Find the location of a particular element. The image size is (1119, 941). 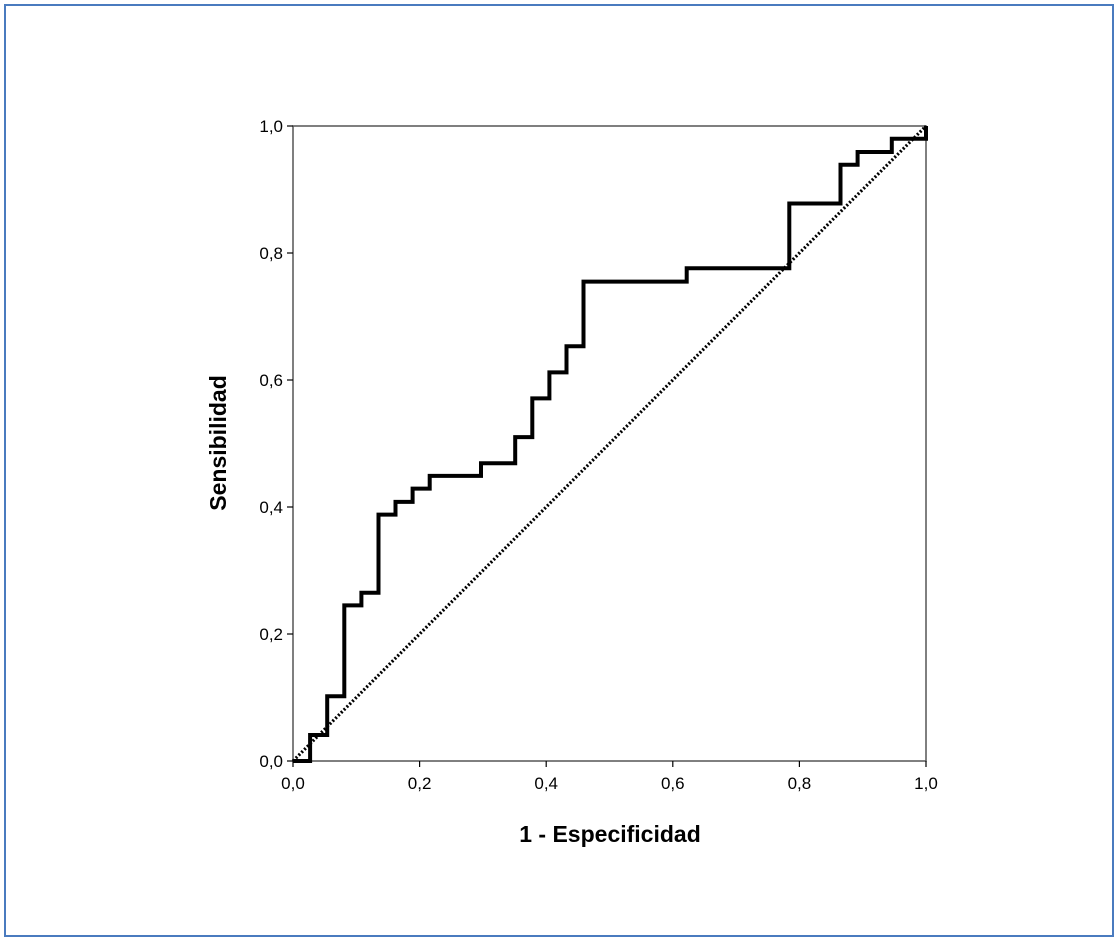

y-tick-label: 0,6 is located at coordinates (271, 380).